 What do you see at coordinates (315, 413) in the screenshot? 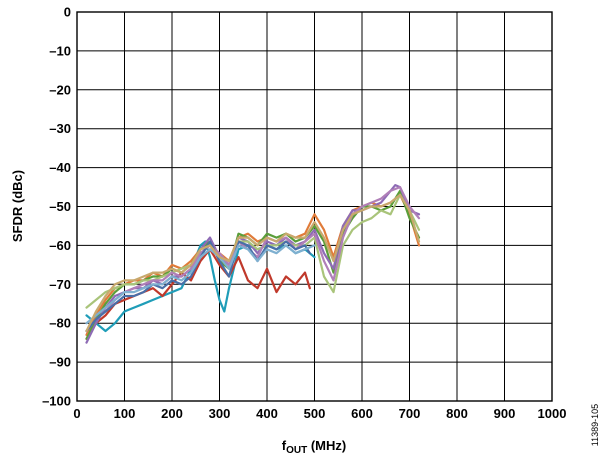
I see `x-tick-label: 500` at bounding box center [315, 413].